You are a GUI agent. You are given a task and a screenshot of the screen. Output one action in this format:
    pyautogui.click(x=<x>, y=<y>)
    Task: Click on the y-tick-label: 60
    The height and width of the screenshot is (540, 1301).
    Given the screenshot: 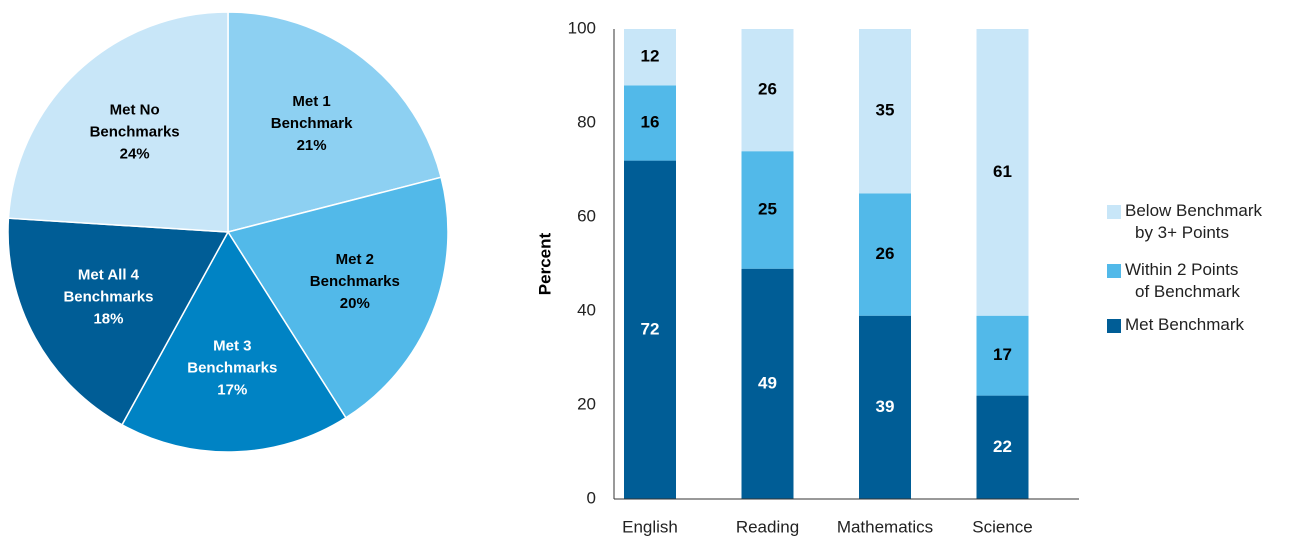 What is the action you would take?
    pyautogui.click(x=586, y=215)
    